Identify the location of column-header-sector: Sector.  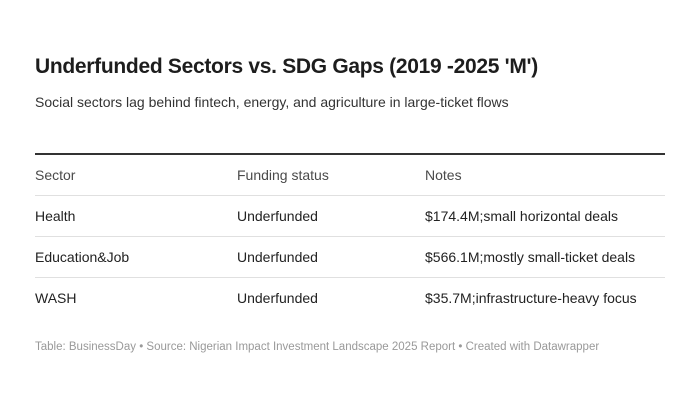
(55, 175).